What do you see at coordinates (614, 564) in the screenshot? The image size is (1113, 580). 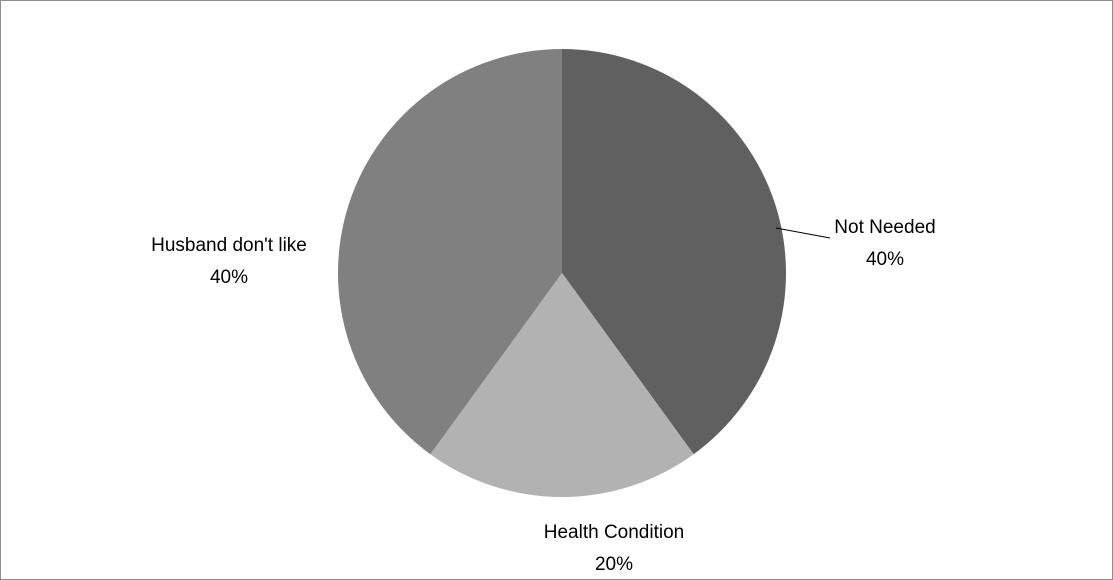 I see `slice-value-label: 20%` at bounding box center [614, 564].